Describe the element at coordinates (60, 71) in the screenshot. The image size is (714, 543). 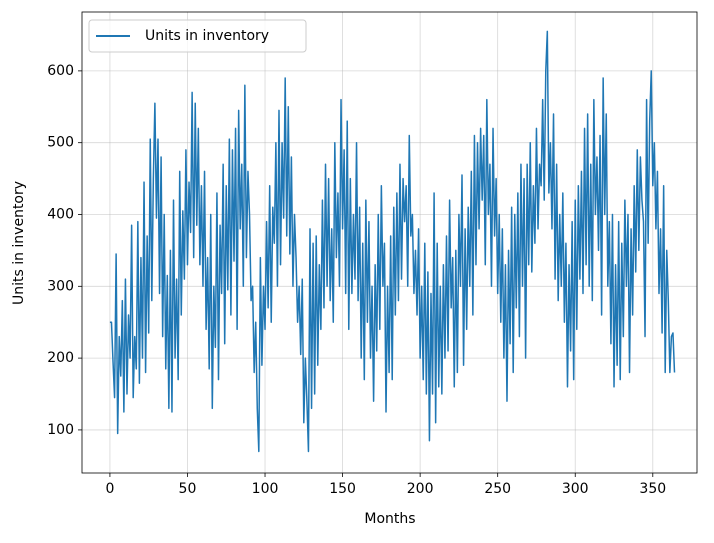
I see `y-tick-label: 600` at that location.